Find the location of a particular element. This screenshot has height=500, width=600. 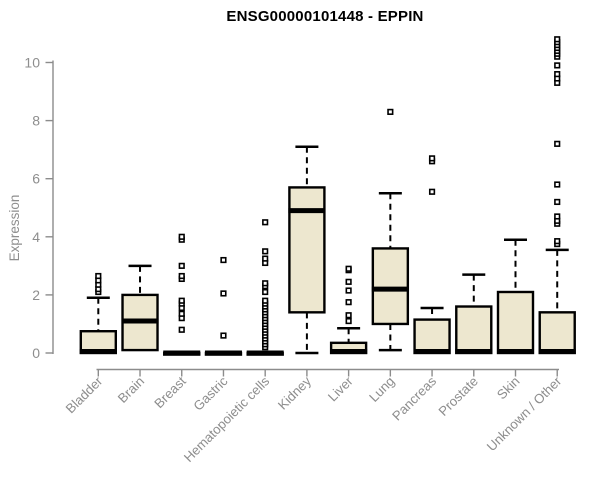

box-kidney is located at coordinates (307, 250).